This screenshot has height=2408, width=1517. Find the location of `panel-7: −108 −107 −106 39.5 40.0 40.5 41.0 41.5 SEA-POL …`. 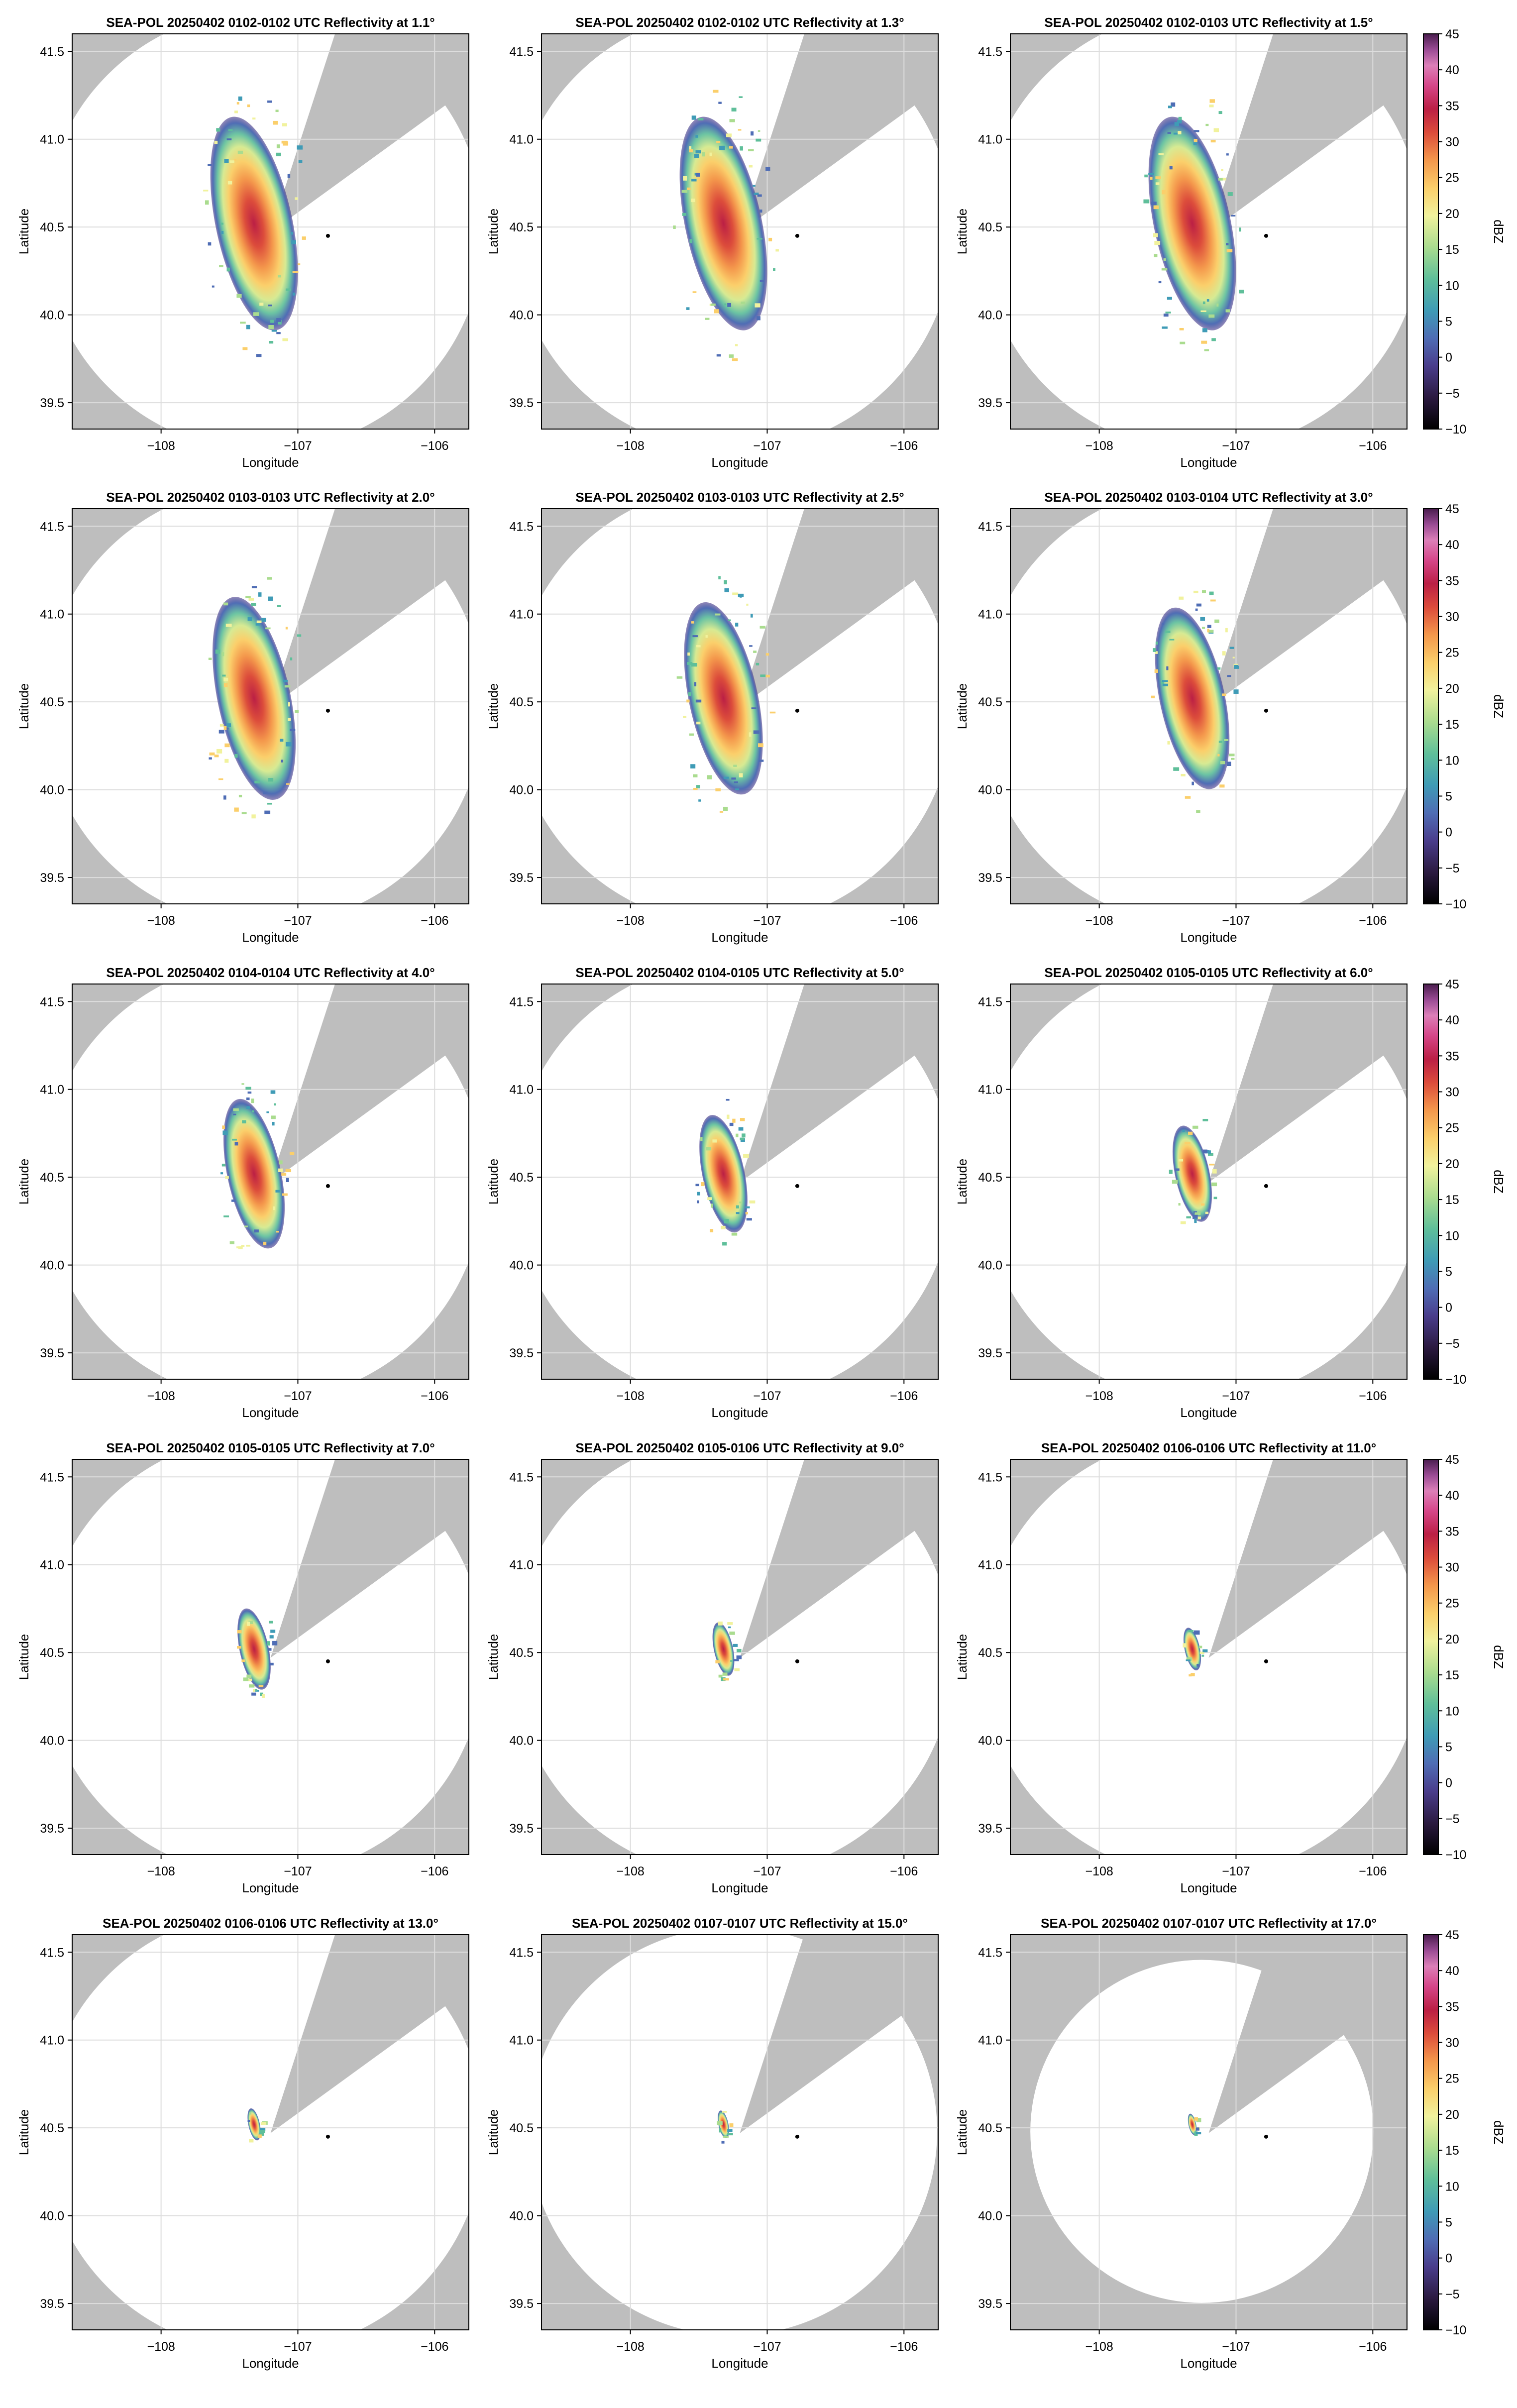

panel-7: −108 −107 −106 39.5 40.0 40.5 41.0 41.5 SEA-POL … is located at coordinates (243, 1192).